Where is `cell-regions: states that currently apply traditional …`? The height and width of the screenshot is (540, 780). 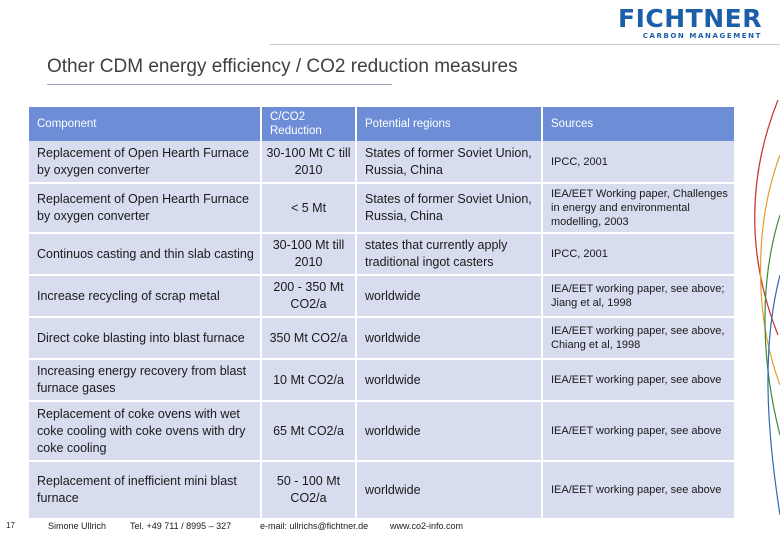 cell-regions: states that currently apply traditional … is located at coordinates (449, 254).